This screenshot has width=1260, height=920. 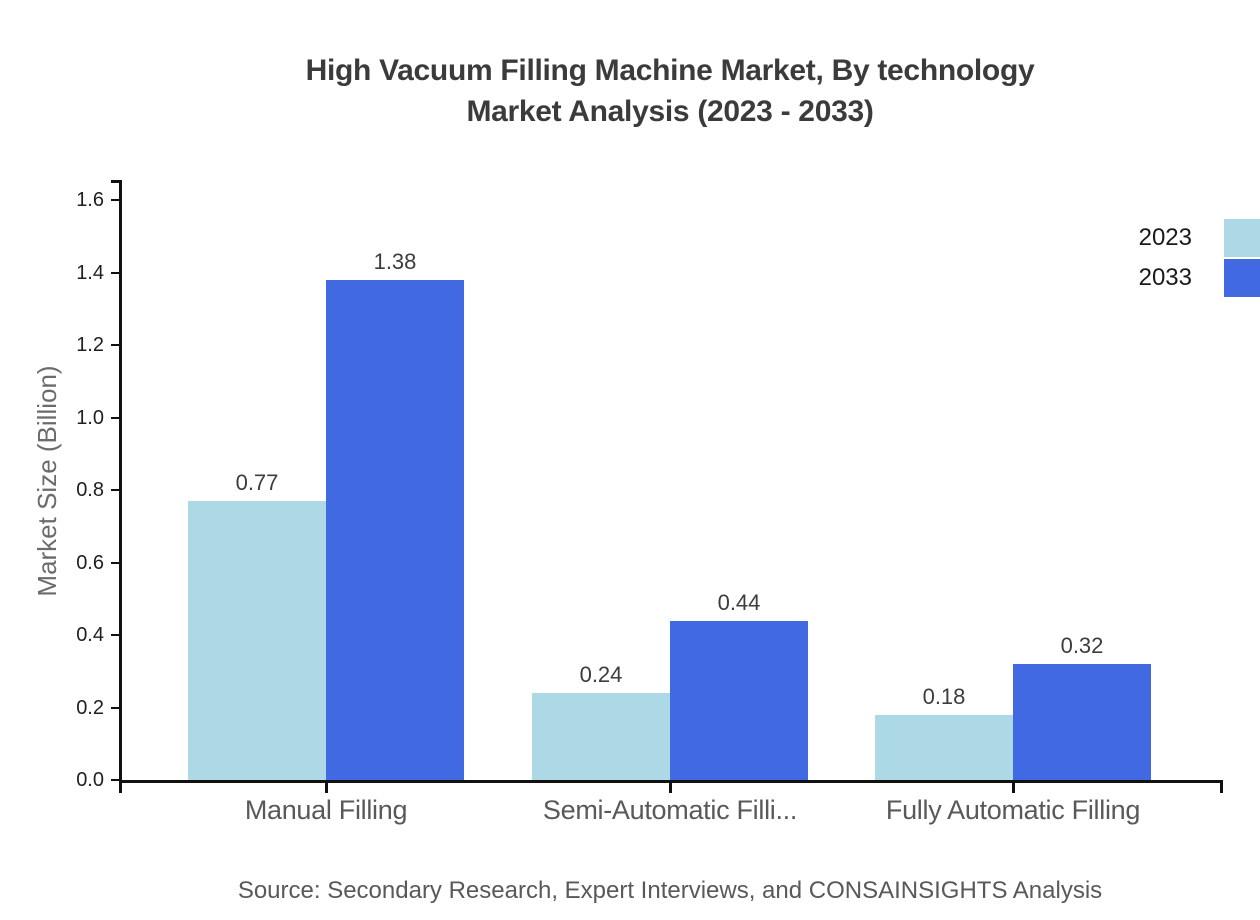 What do you see at coordinates (1013, 810) in the screenshot?
I see `x-tick-label-fully-automatic-filling: Fully Automatic Filling` at bounding box center [1013, 810].